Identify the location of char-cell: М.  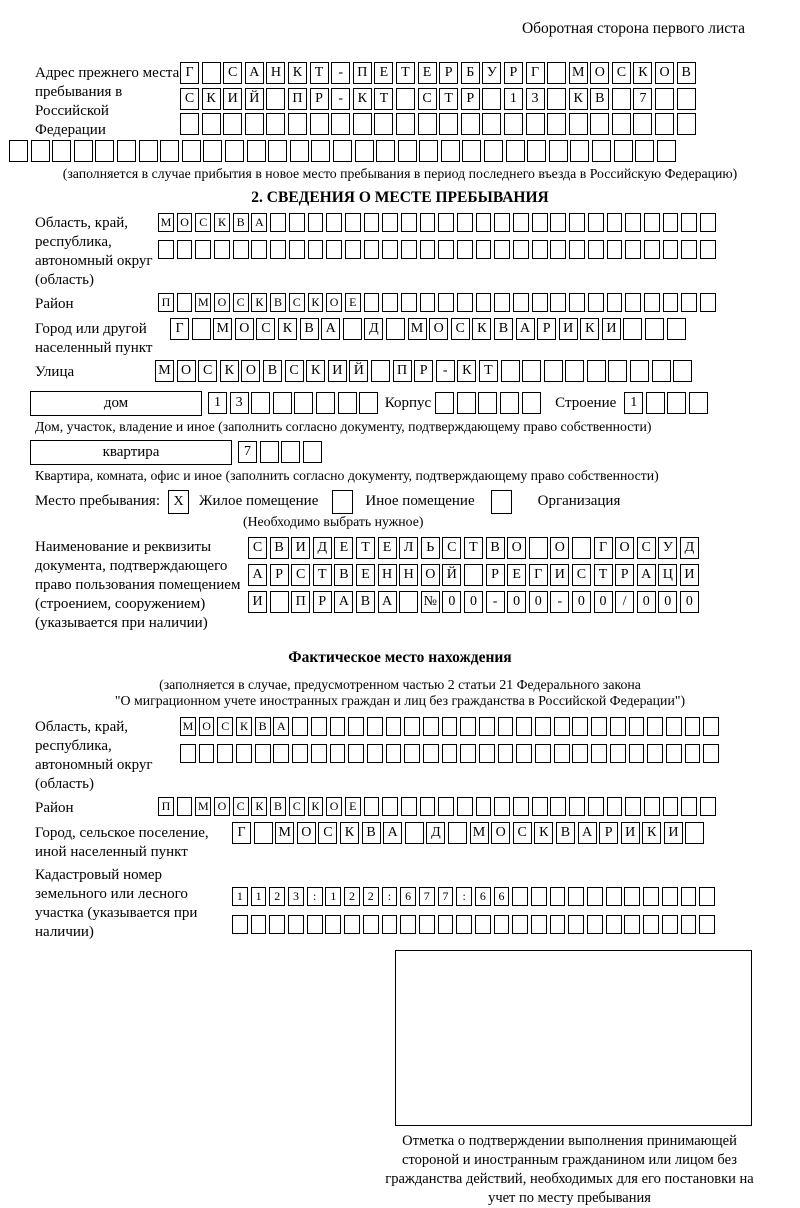
(164, 371).